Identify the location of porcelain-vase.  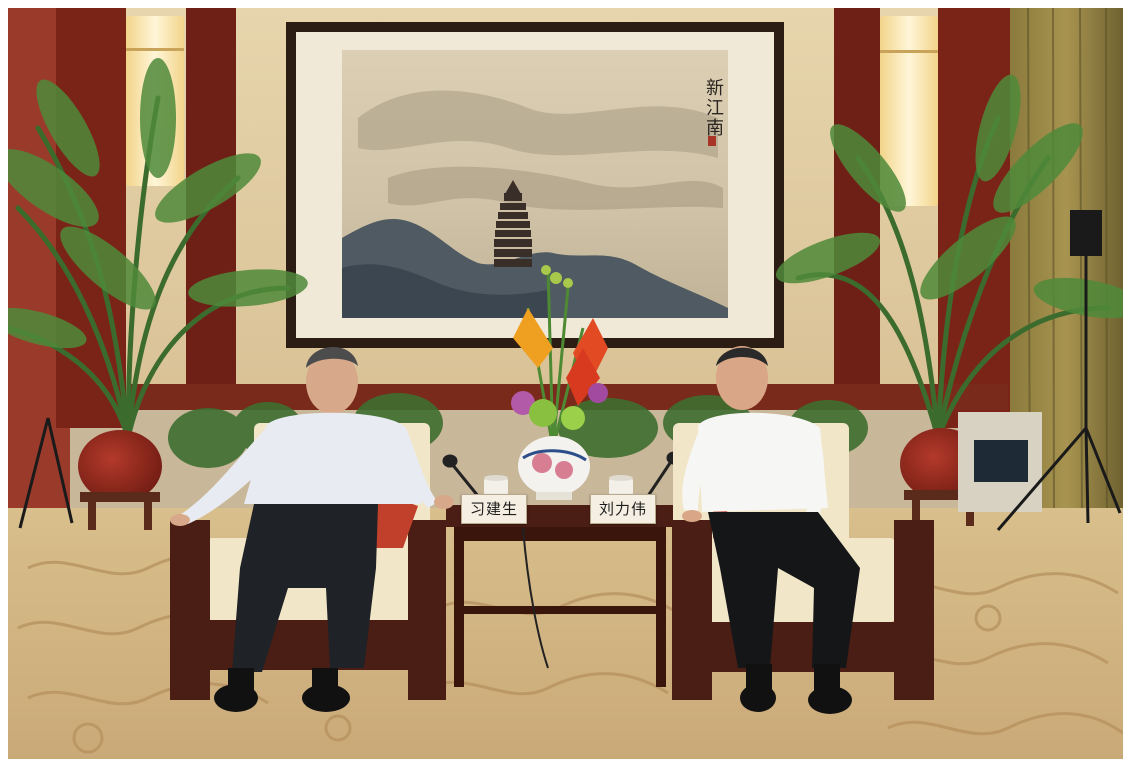
(554, 466).